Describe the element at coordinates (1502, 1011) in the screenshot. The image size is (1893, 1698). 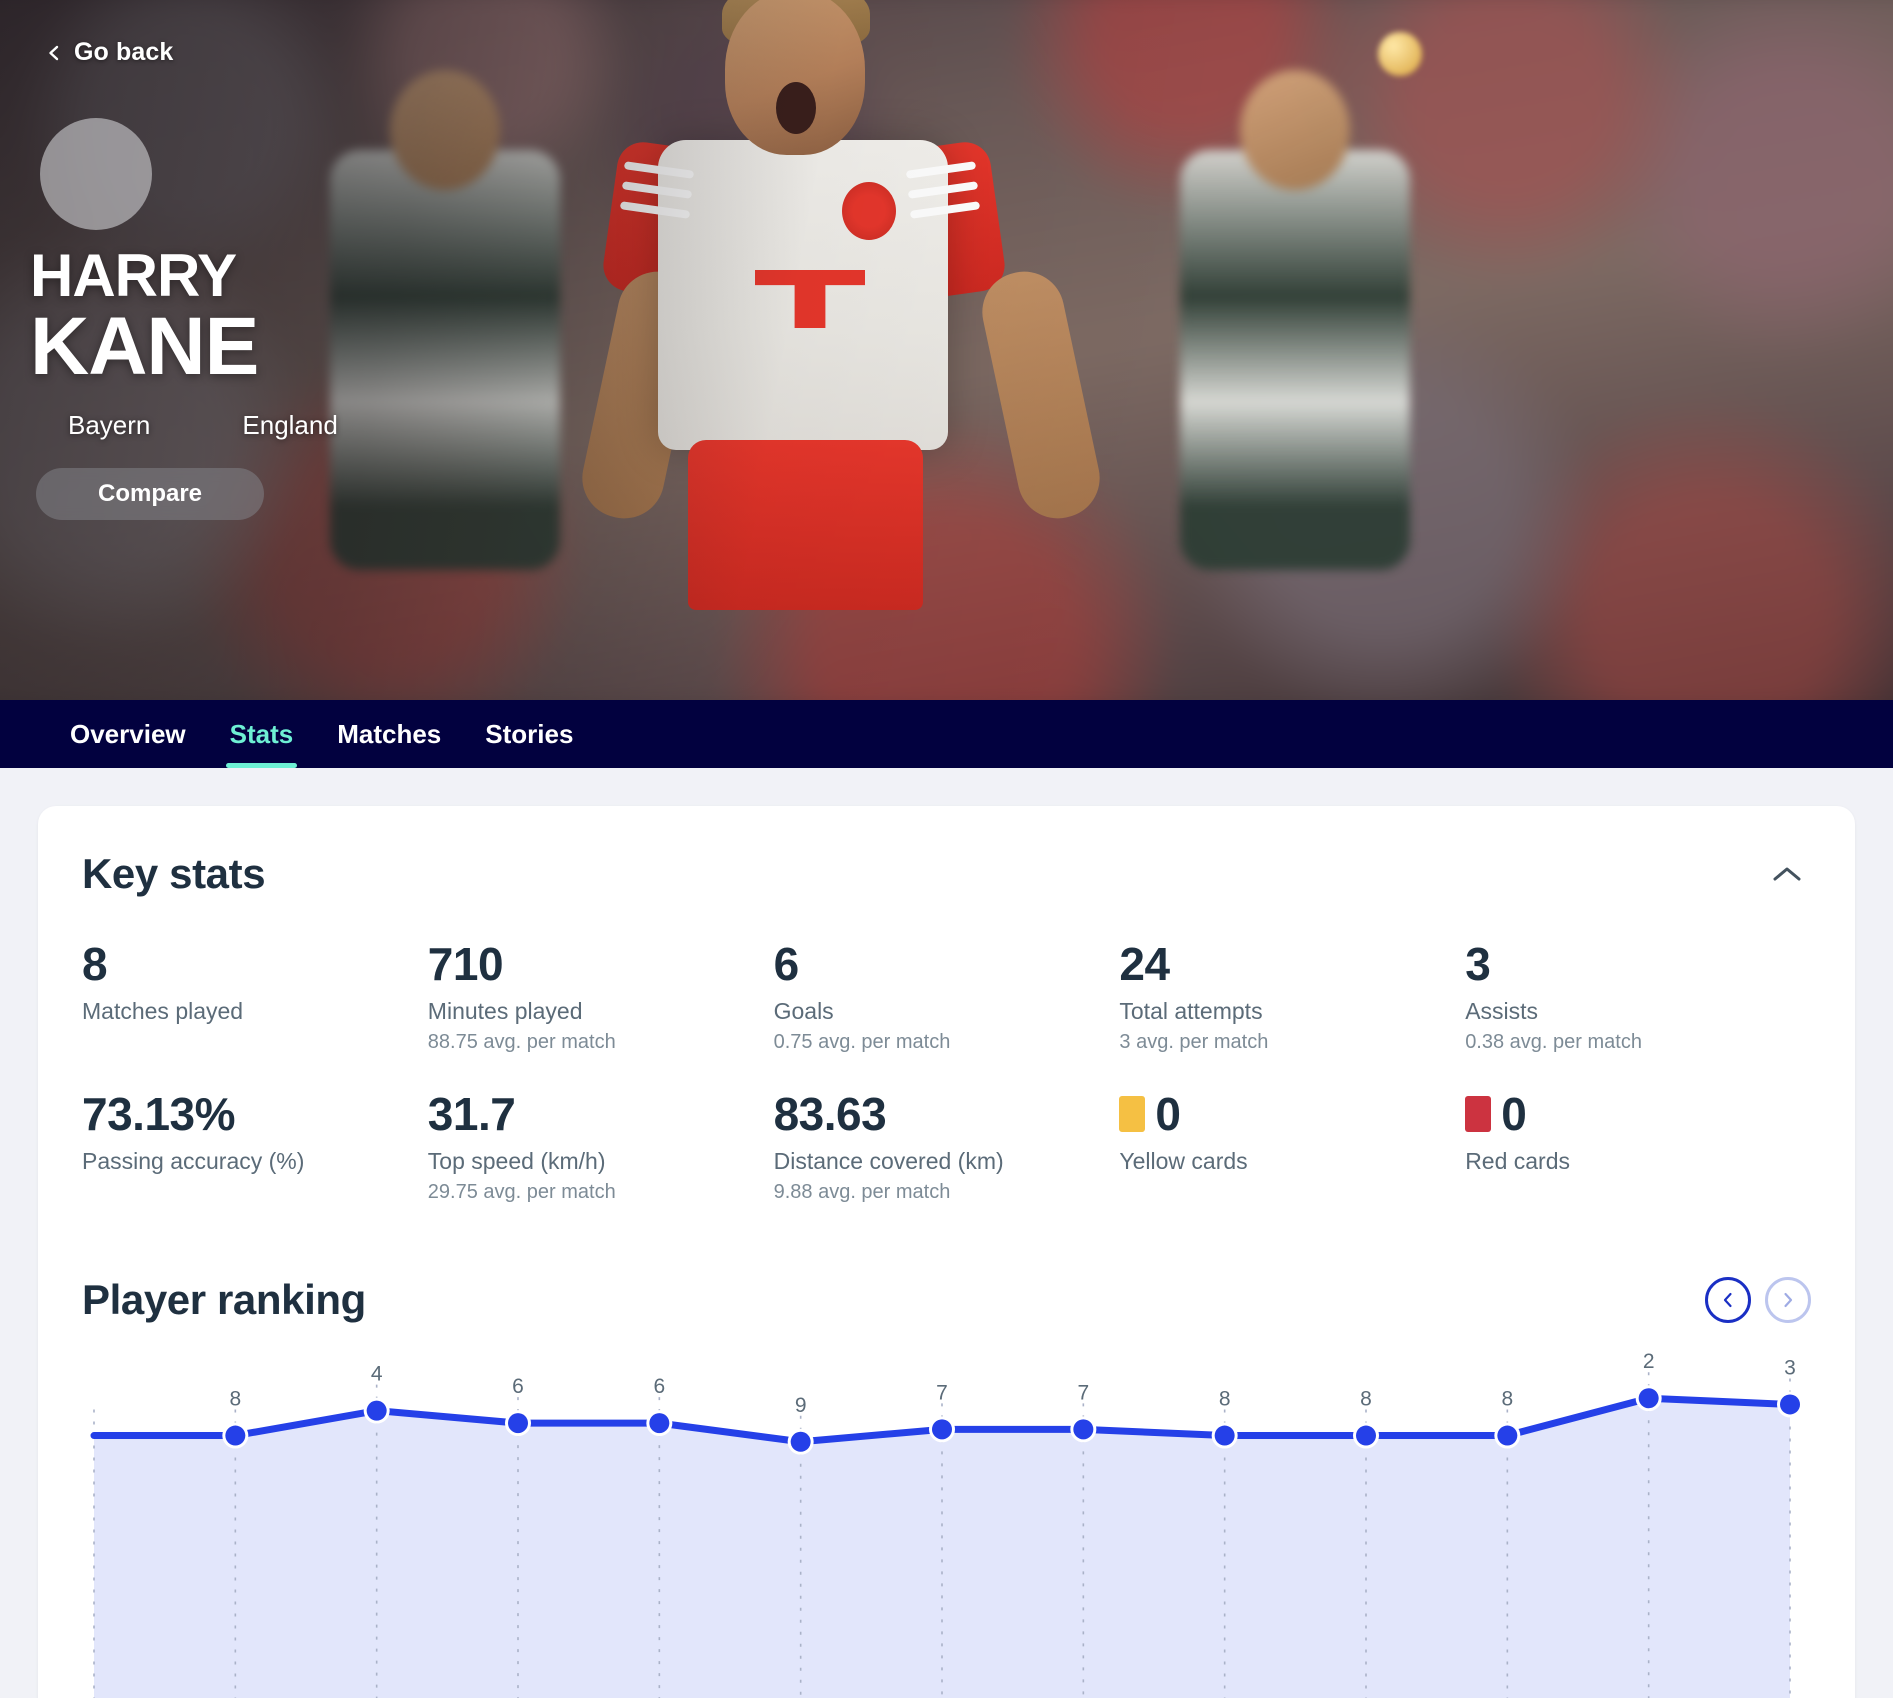
I see `stat-label: Assists` at that location.